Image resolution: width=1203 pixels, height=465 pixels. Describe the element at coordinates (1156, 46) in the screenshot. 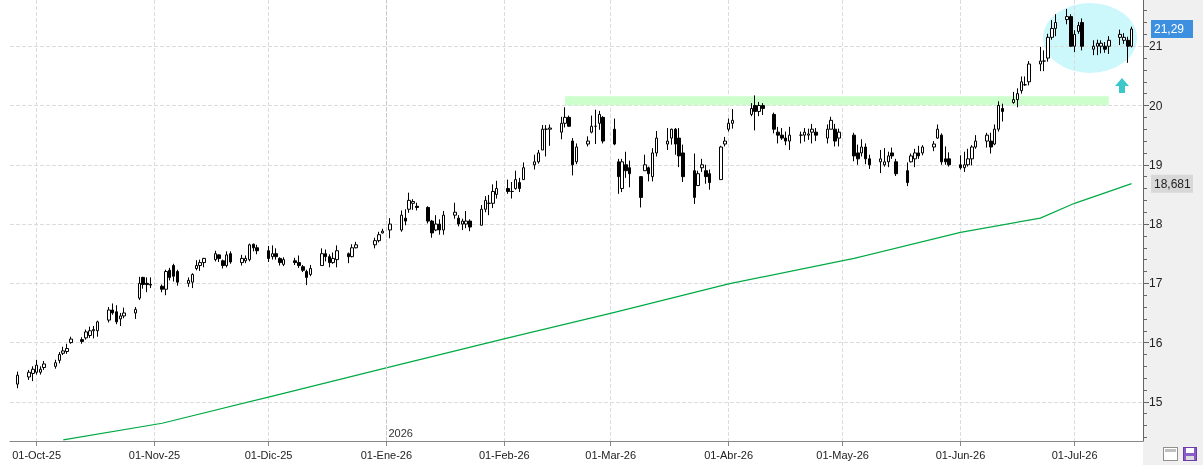

I see `y-tick-label: 21` at that location.